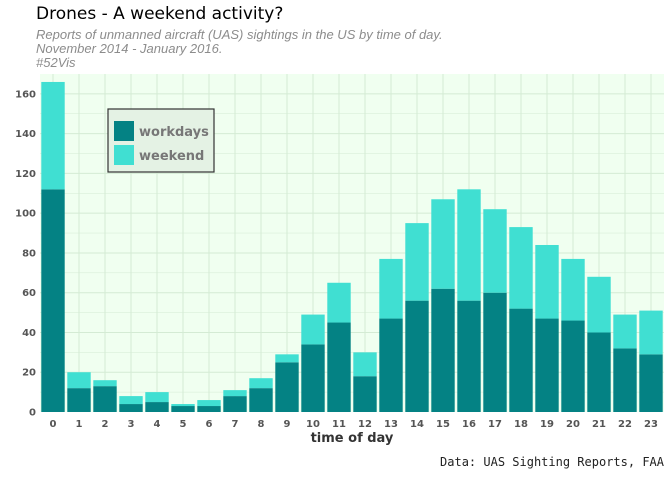 The height and width of the screenshot is (480, 672). What do you see at coordinates (160, 14) in the screenshot?
I see `chart-title: Drones - A weekend activity?` at bounding box center [160, 14].